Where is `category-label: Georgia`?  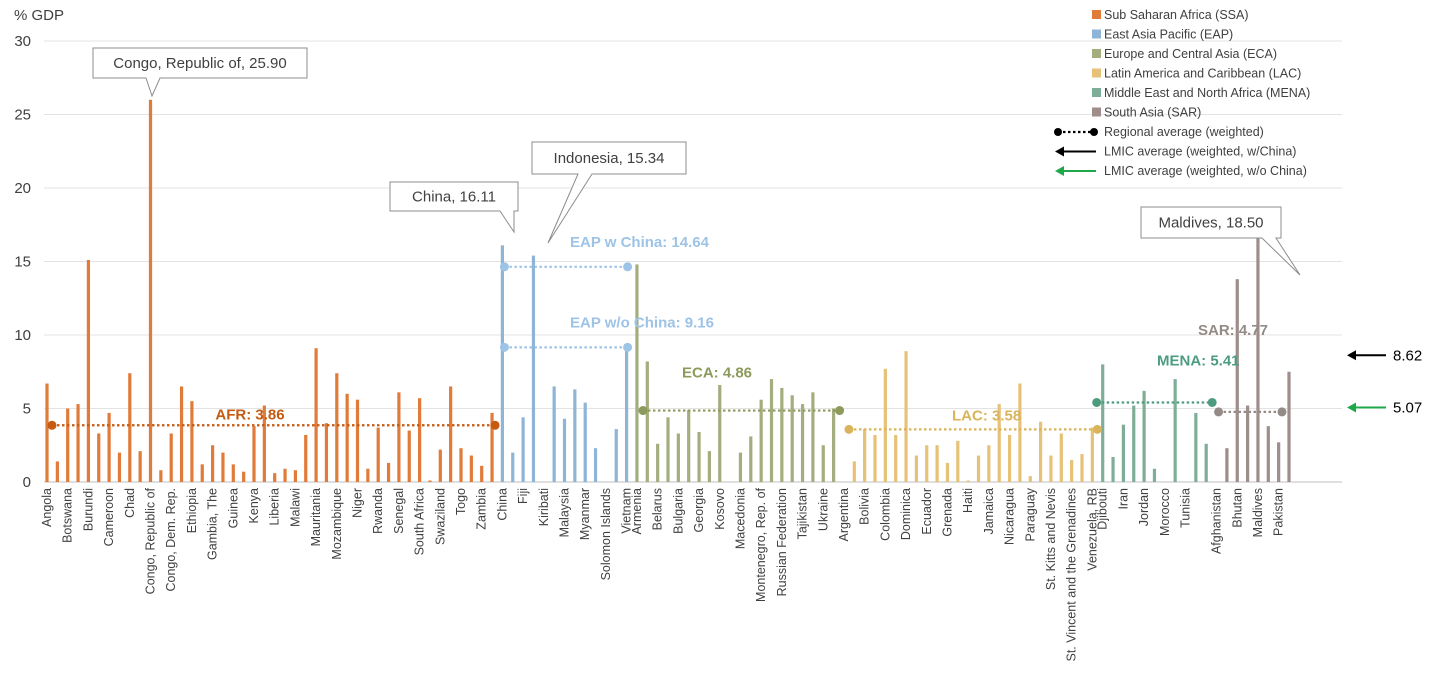
category-label: Georgia is located at coordinates (699, 510).